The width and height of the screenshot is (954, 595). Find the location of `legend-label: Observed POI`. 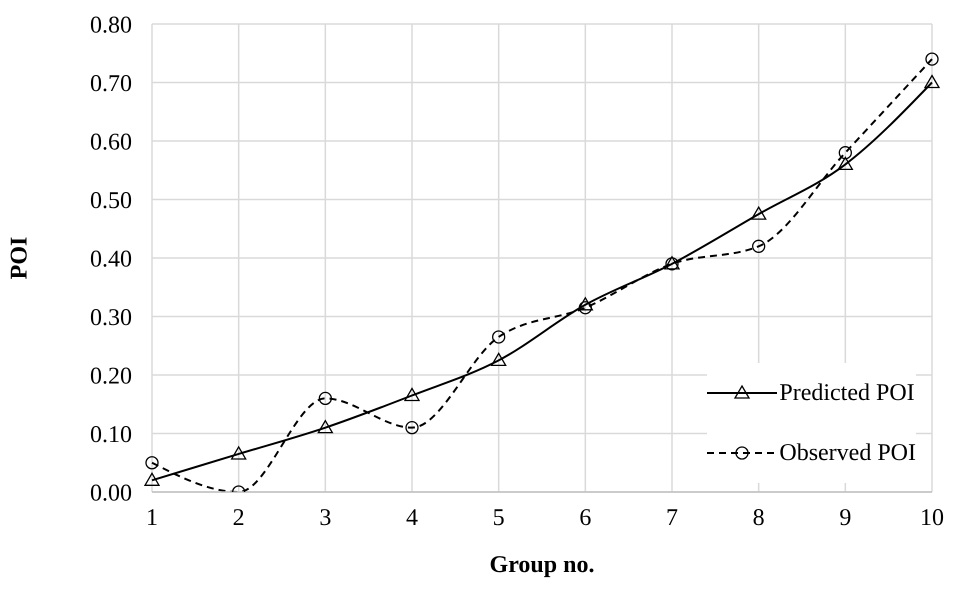

legend-label: Observed POI is located at coordinates (847, 453).